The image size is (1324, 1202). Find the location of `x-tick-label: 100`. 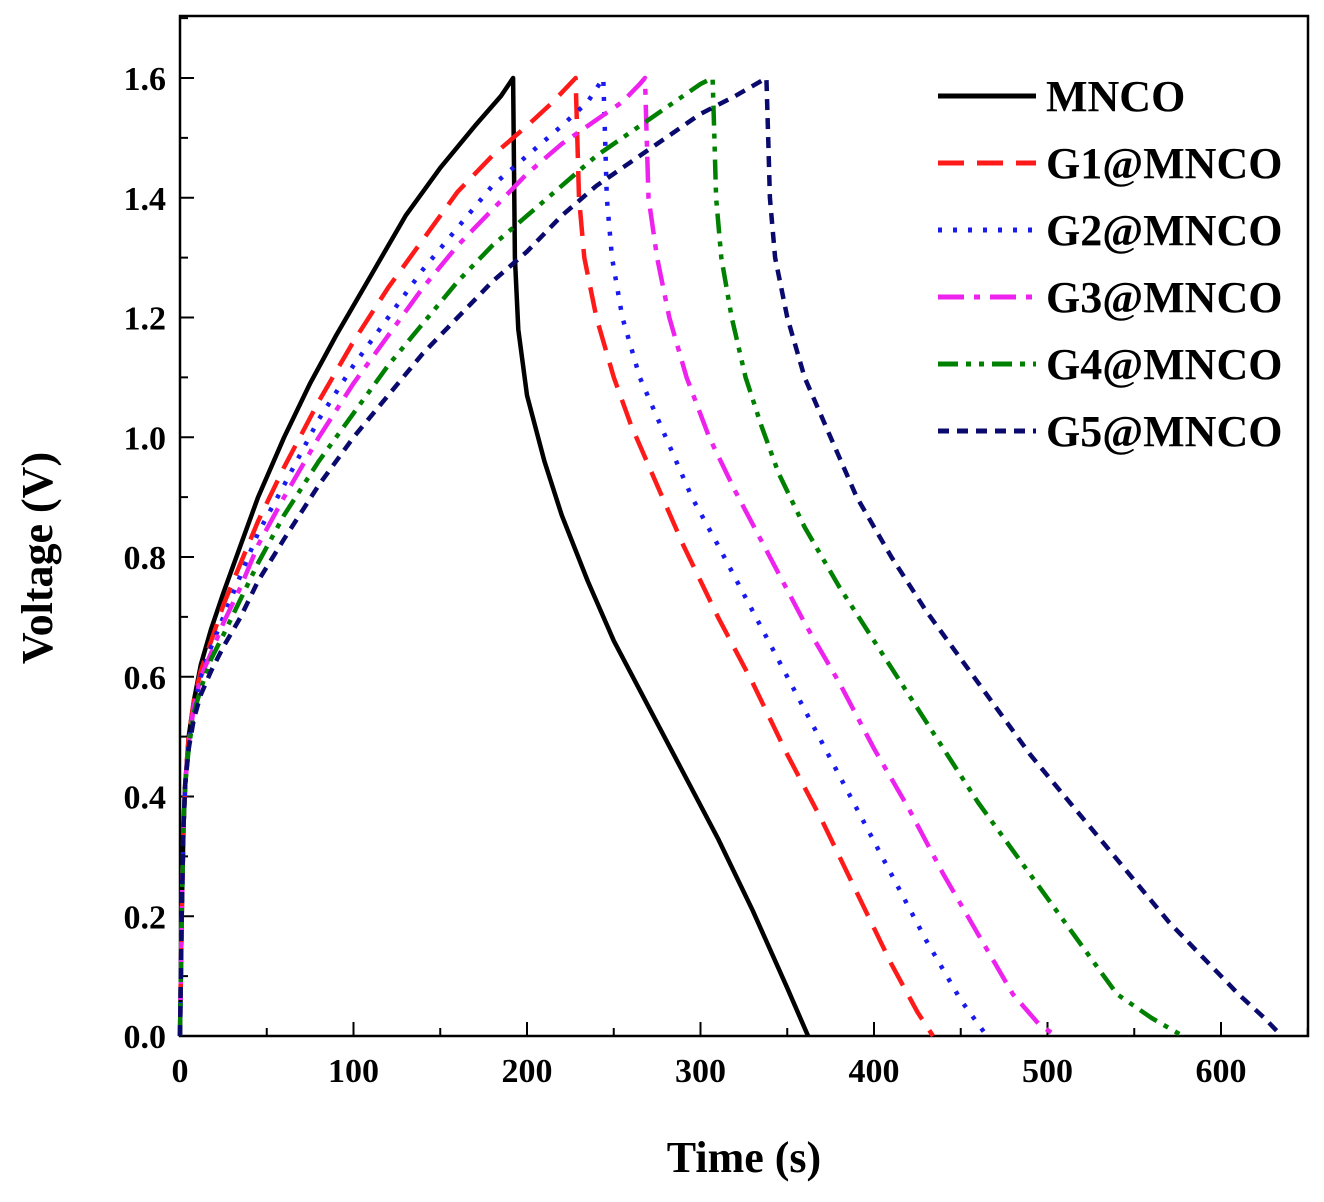

x-tick-label: 100 is located at coordinates (353, 1071).